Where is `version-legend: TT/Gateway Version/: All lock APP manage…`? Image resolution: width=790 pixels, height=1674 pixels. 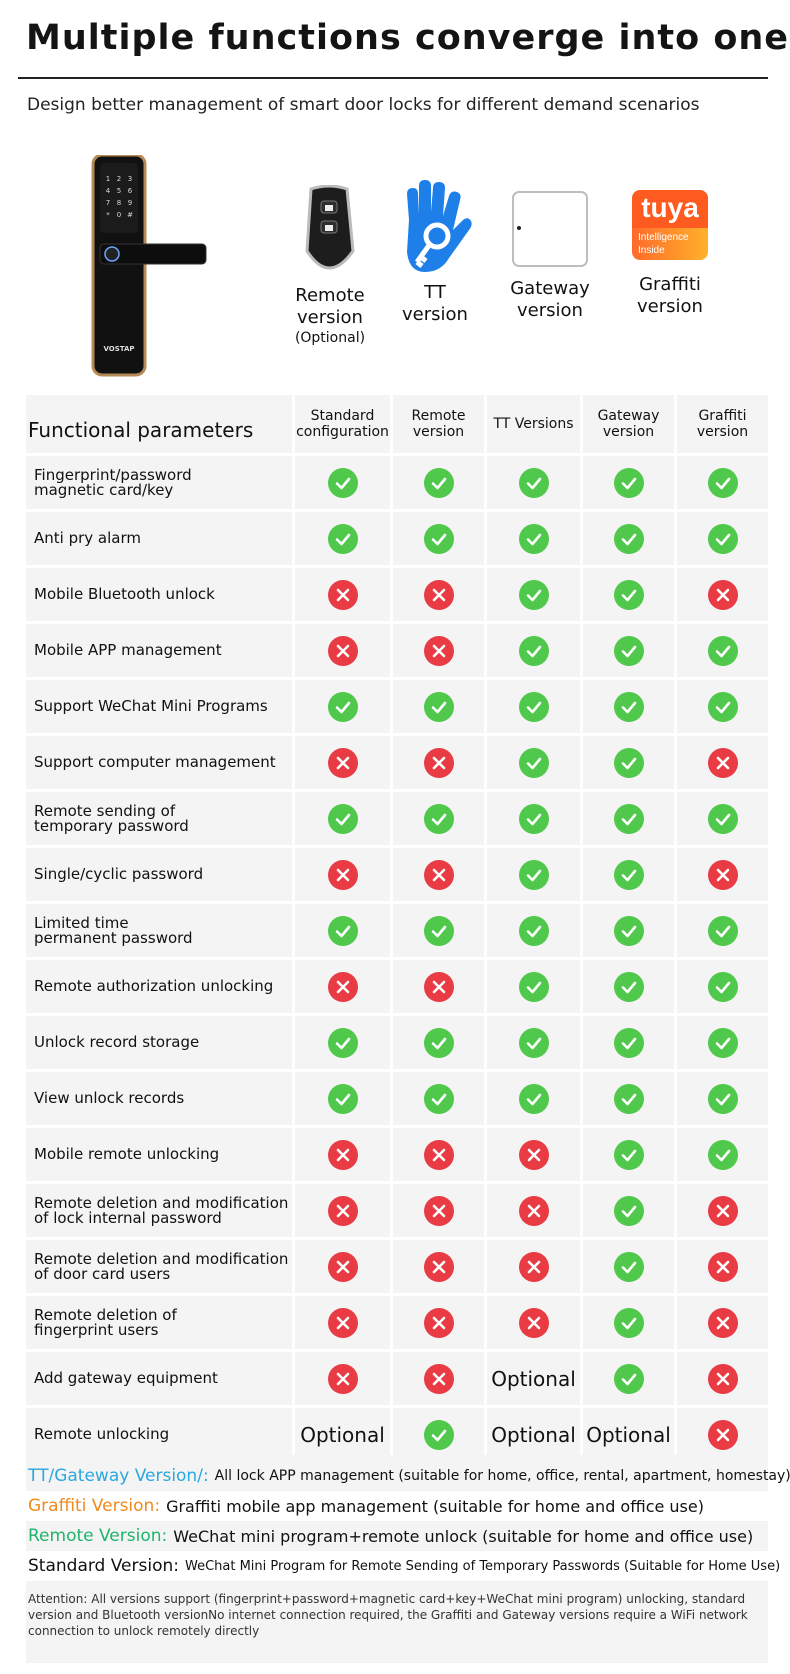
version-legend: TT/Gateway Version/: All lock APP manage… is located at coordinates (408, 1559).